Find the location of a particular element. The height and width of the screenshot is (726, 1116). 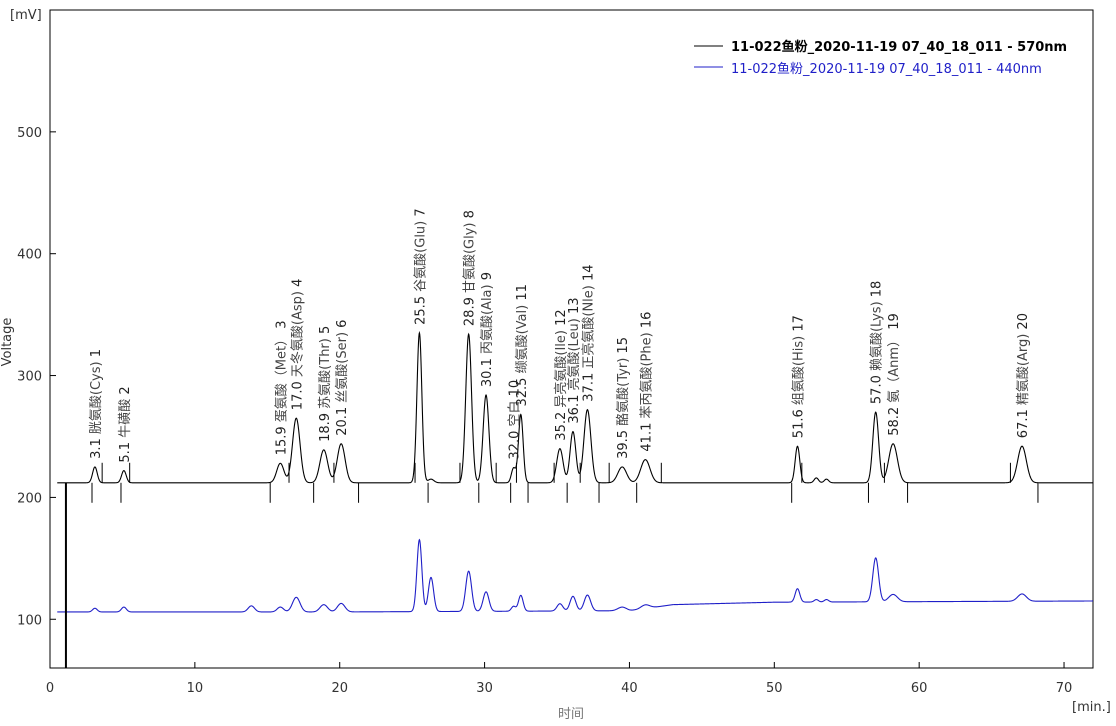

peak-annotation: 32.0 空白 10 is located at coordinates (515, 420).